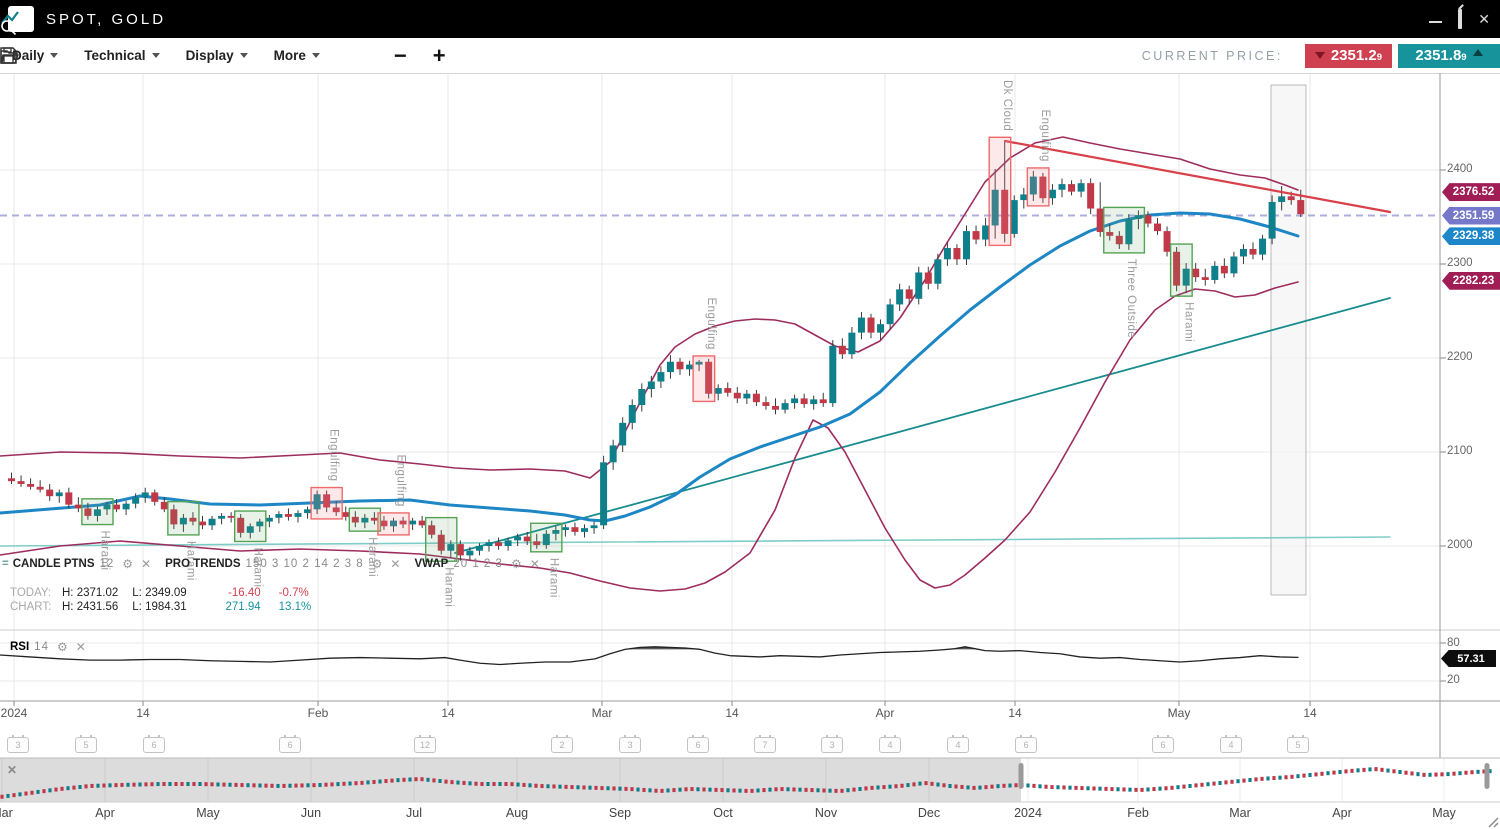 The width and height of the screenshot is (1500, 829). Describe the element at coordinates (1288, 340) in the screenshot. I see `selection-highlight-band` at that location.